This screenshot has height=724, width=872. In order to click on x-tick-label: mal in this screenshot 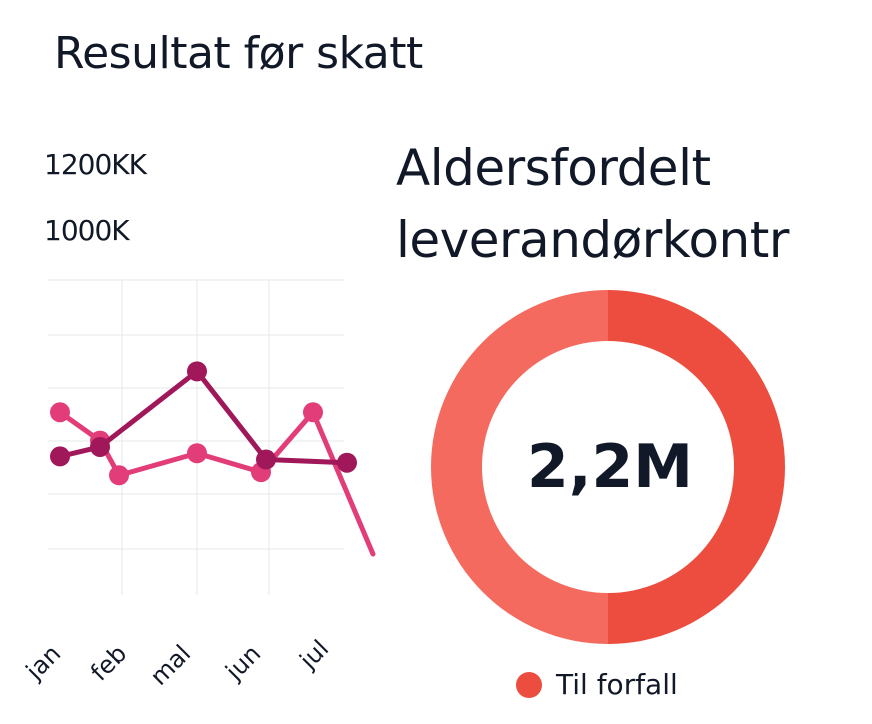, I will do `click(170, 664)`.